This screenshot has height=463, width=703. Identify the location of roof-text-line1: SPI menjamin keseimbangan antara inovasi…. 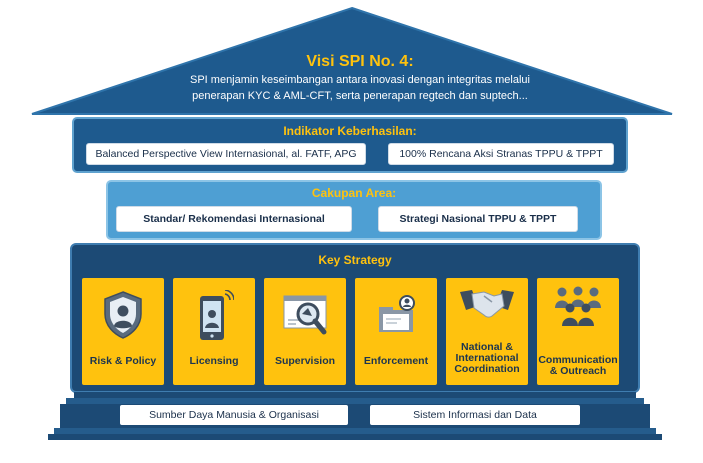
(360, 80).